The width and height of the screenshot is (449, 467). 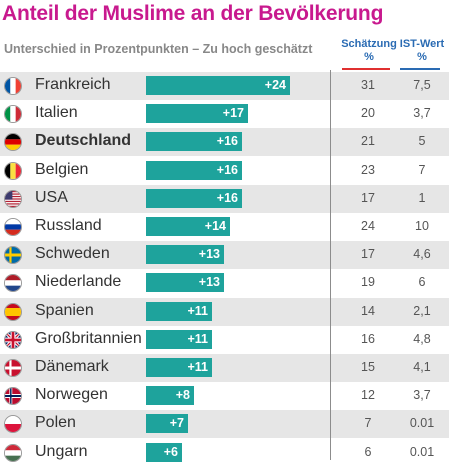 I want to click on row-polen: Polen +7 7 0.01, so click(x=224, y=424).